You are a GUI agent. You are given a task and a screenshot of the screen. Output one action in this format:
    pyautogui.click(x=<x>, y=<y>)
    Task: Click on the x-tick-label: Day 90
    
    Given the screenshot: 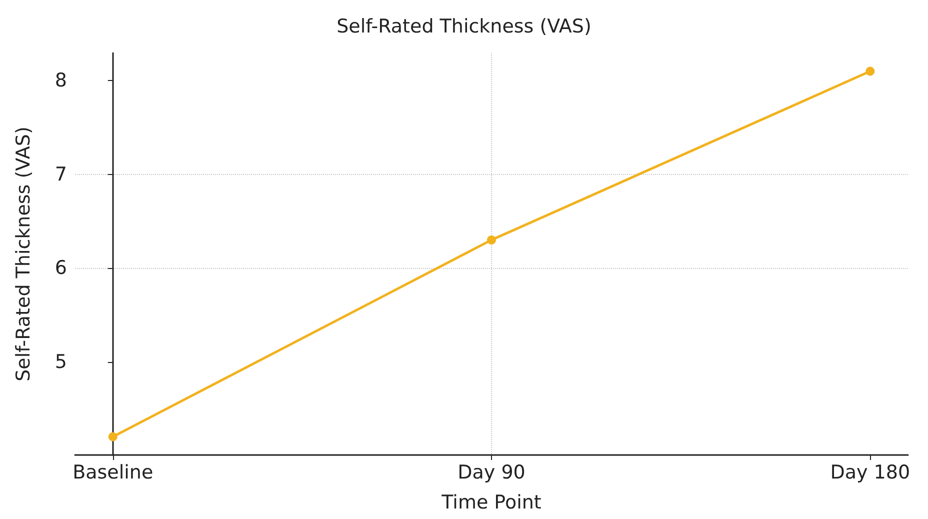 What is the action you would take?
    pyautogui.click(x=492, y=473)
    